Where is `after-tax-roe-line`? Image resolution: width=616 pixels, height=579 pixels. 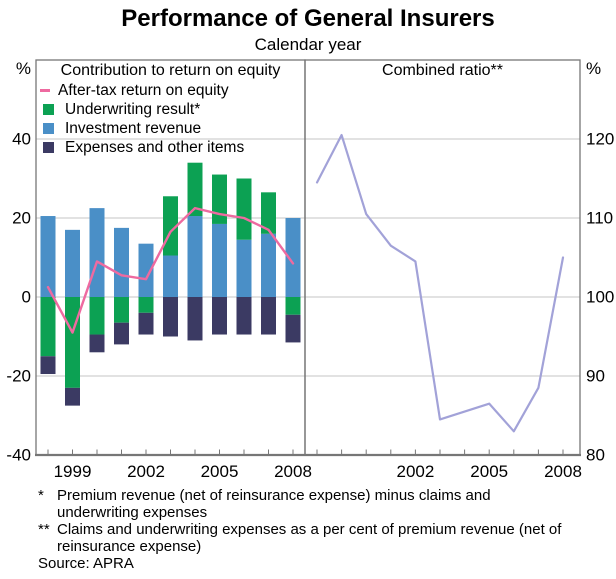 after-tax-roe-line is located at coordinates (170, 270).